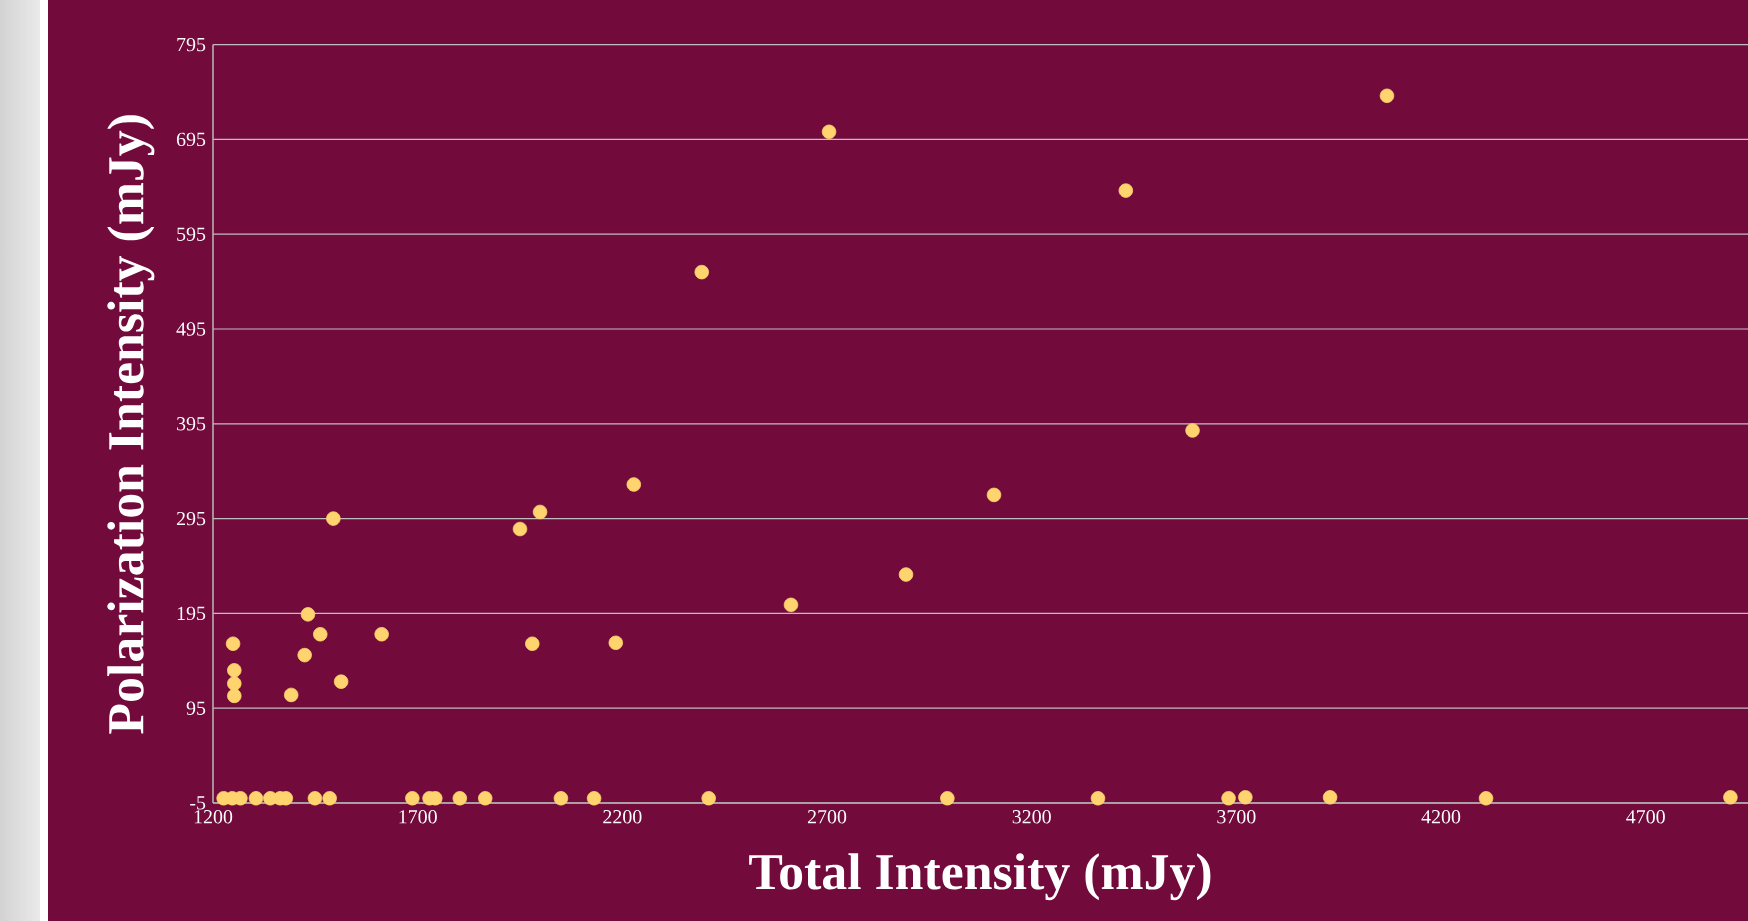 This screenshot has width=1748, height=921. Describe the element at coordinates (980, 877) in the screenshot. I see `x-axis-title: Total Intensity (mJy)` at that location.